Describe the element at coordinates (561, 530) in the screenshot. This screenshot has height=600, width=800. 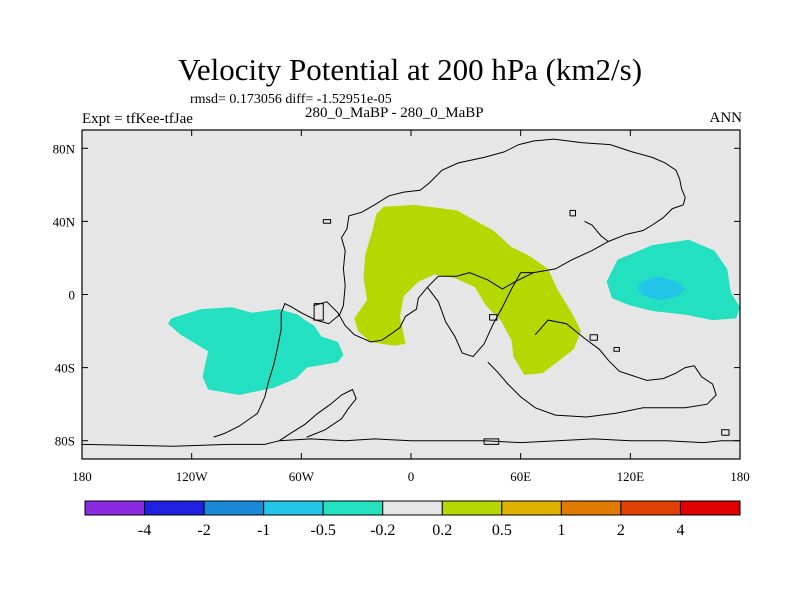
I see `colorbar-label-7: 1` at that location.